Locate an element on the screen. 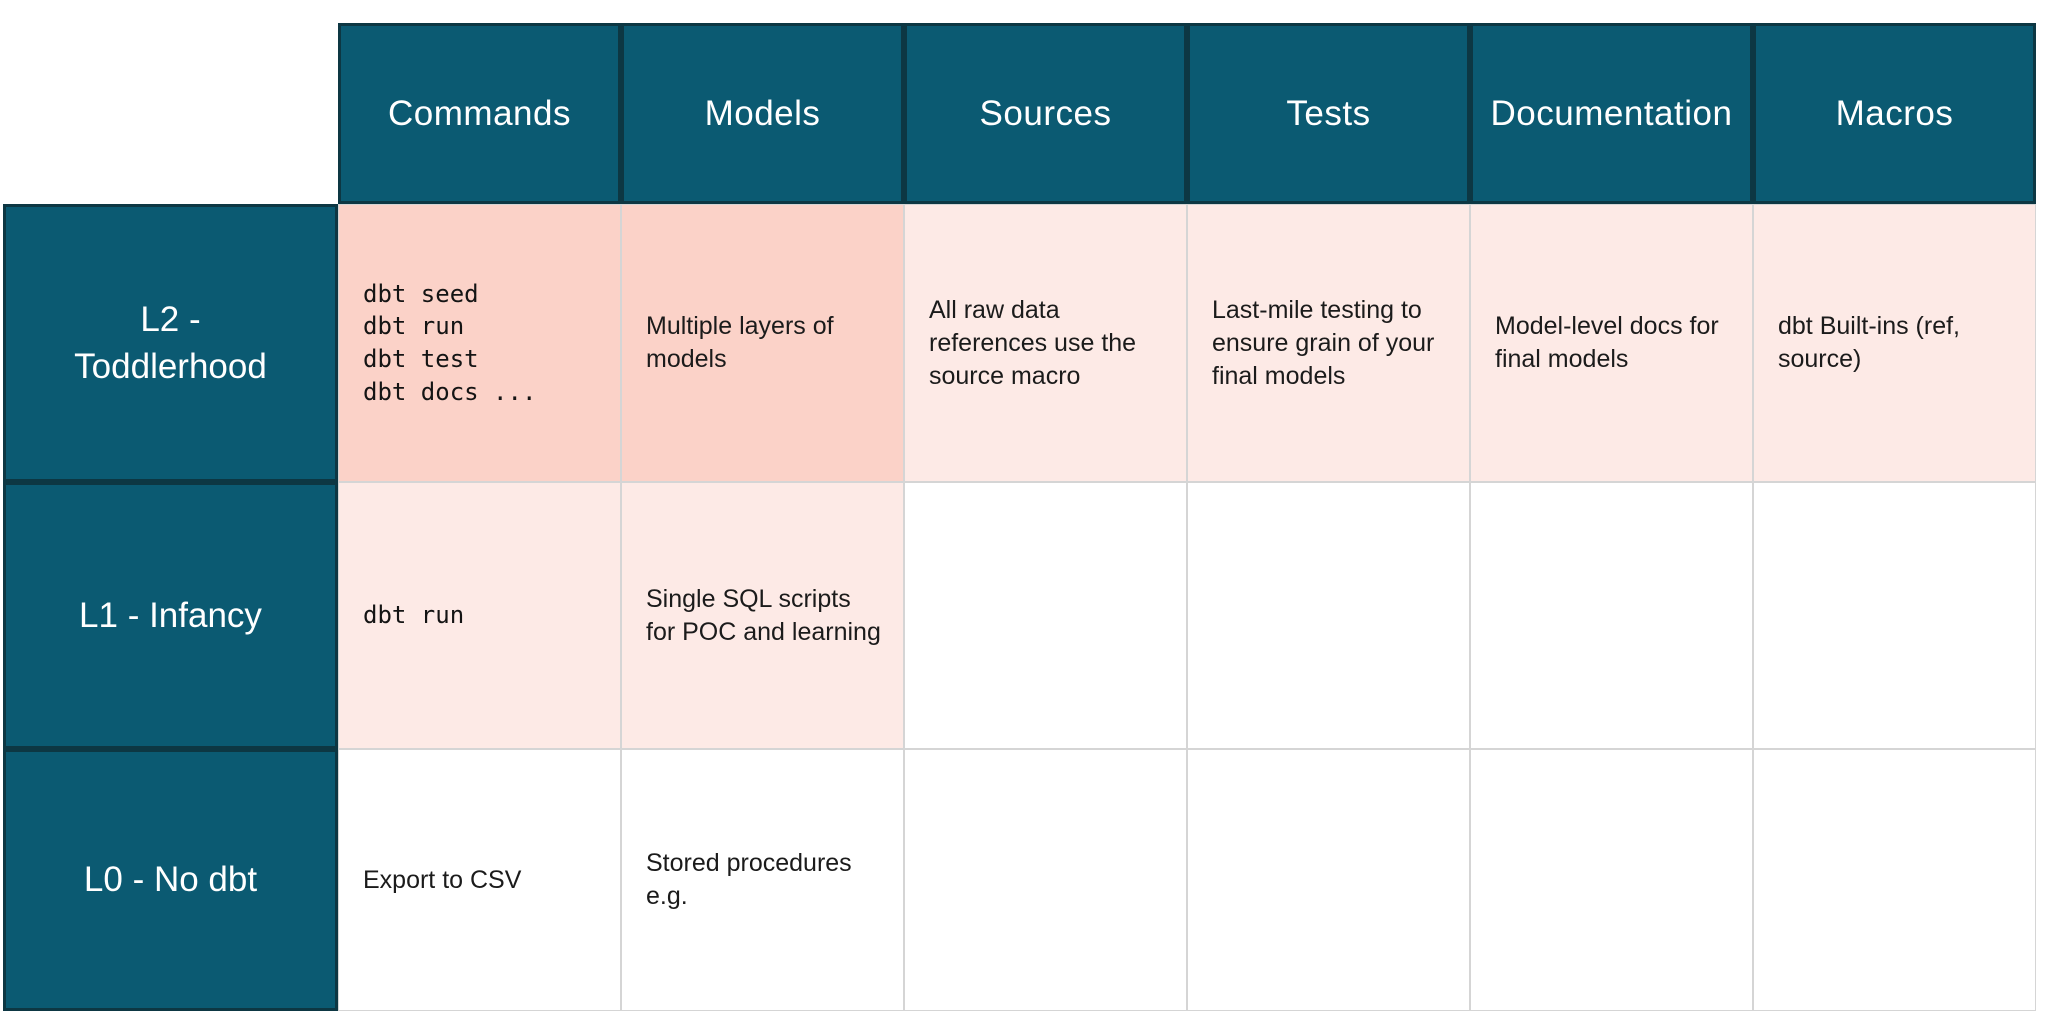 Image resolution: width=2048 pixels, height=1018 pixels. column-header-commands: Commands is located at coordinates (479, 113).